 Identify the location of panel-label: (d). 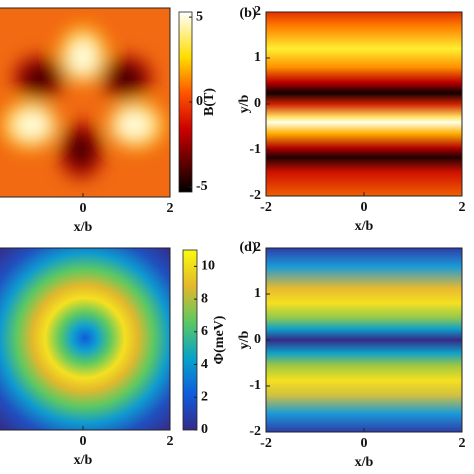
(247, 247).